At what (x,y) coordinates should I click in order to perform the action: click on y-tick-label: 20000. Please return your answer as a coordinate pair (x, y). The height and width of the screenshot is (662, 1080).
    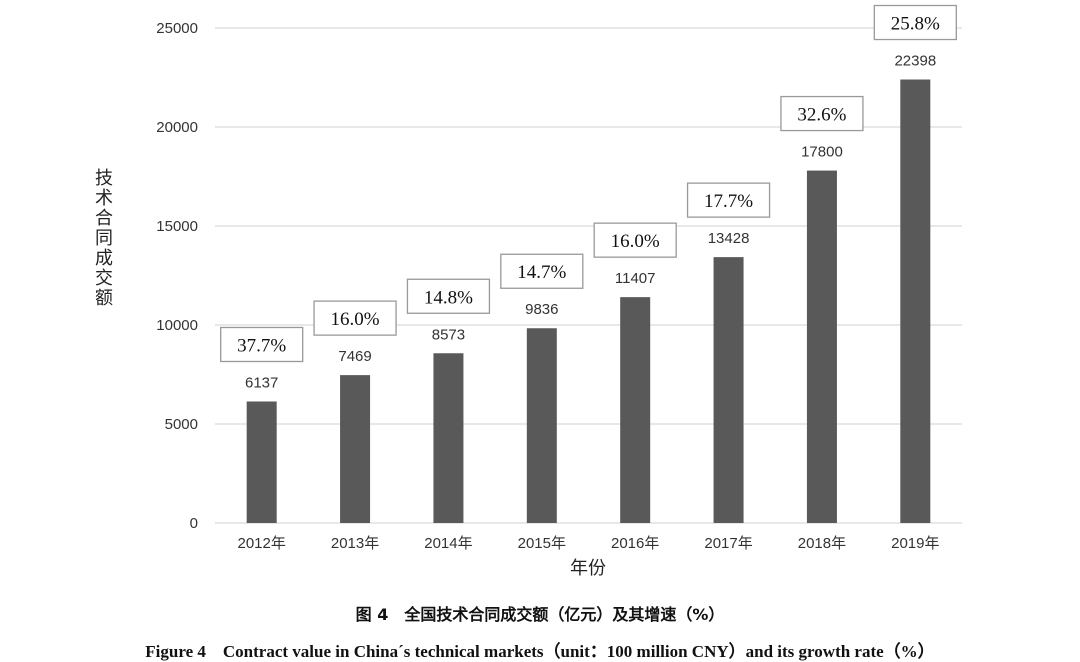
    Looking at the image, I should click on (177, 127).